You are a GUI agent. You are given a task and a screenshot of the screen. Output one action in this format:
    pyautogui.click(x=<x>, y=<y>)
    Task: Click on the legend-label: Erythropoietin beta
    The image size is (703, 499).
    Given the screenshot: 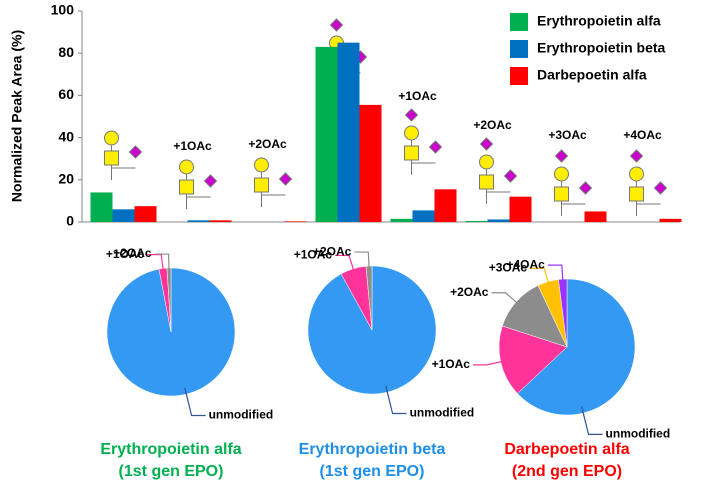 What is the action you would take?
    pyautogui.click(x=601, y=48)
    